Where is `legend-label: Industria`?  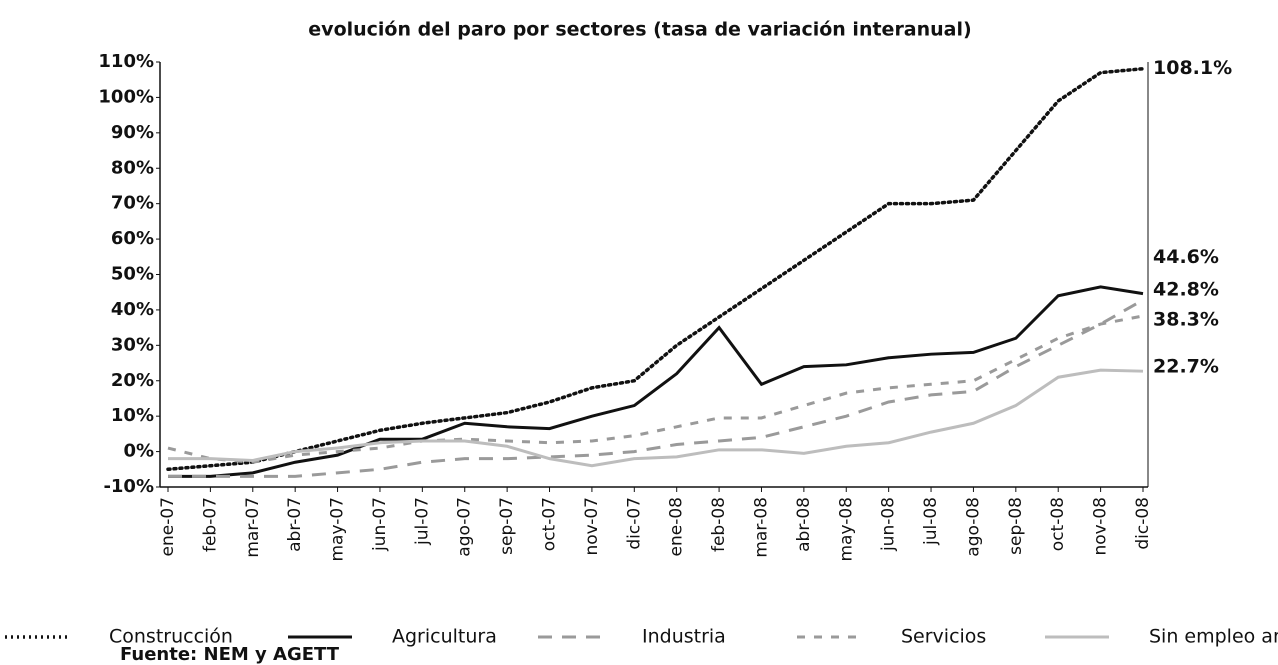 legend-label: Industria is located at coordinates (684, 637).